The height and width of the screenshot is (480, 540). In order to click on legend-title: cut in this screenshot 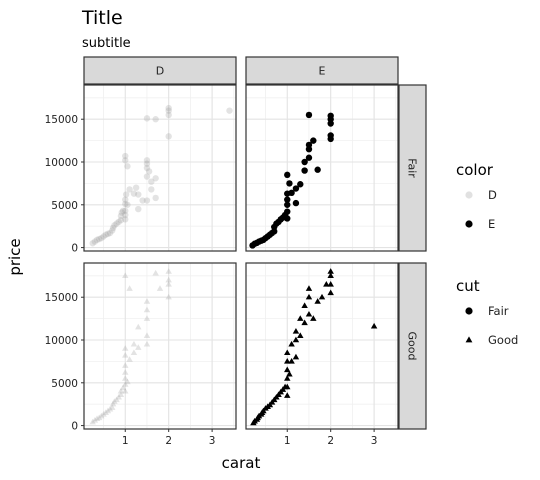, I will do `click(468, 286)`.